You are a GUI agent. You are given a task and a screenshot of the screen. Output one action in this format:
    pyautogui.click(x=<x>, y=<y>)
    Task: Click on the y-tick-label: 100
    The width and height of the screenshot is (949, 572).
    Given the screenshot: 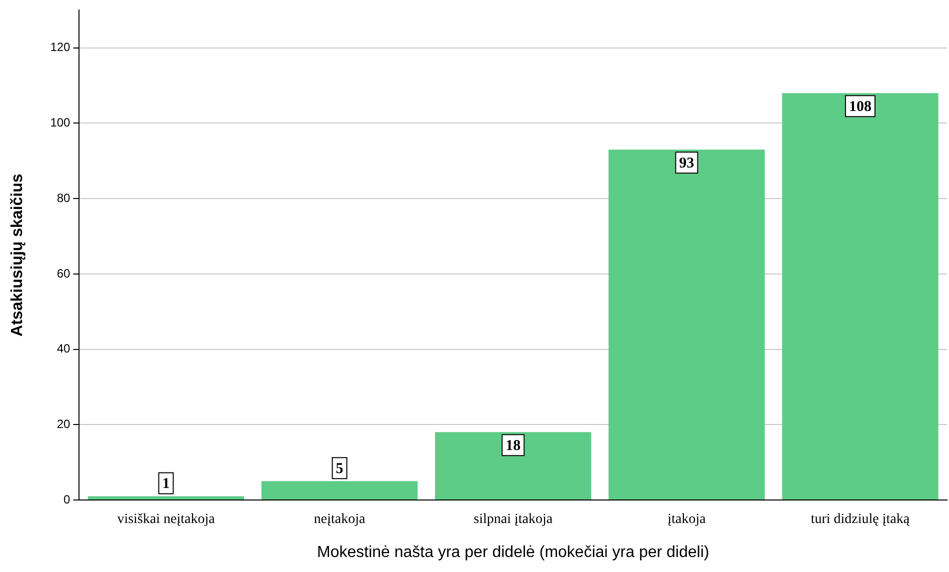 What is the action you would take?
    pyautogui.click(x=60, y=123)
    